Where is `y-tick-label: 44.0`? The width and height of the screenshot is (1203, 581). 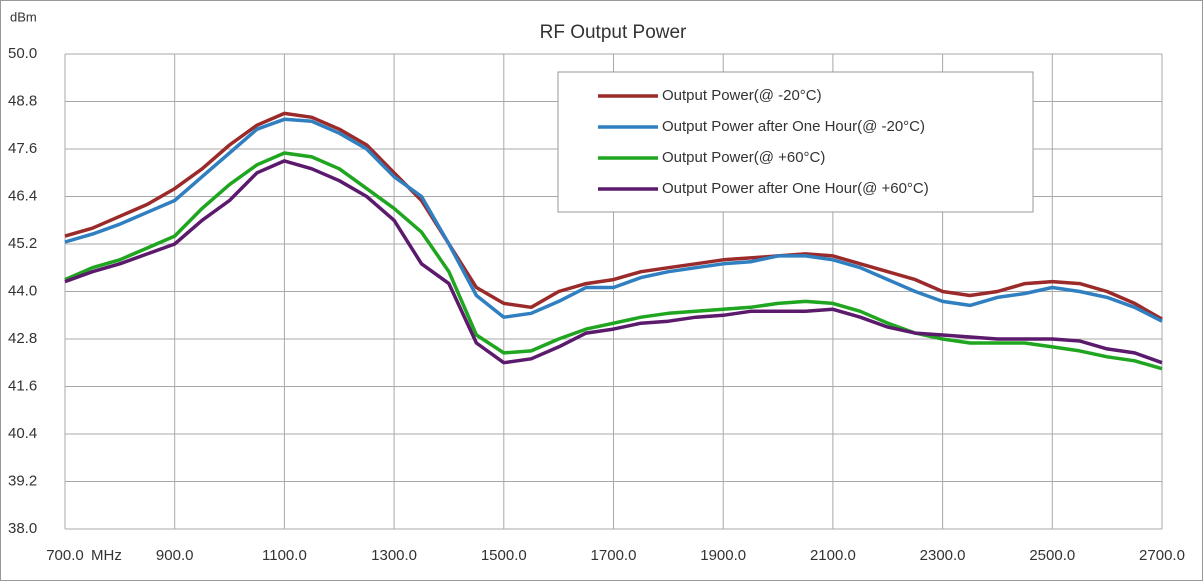
y-tick-label: 44.0 is located at coordinates (22, 290).